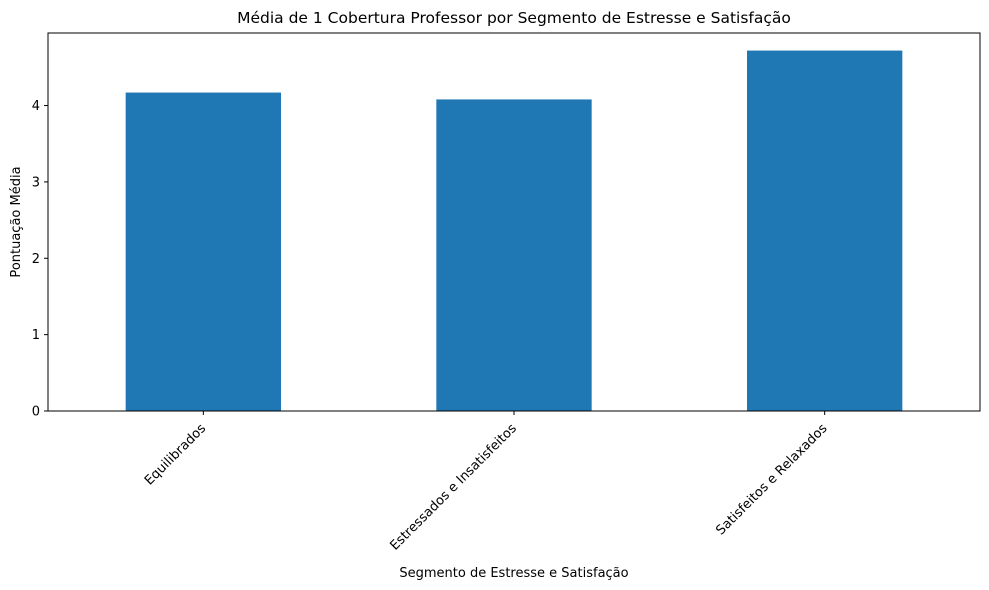  Describe the element at coordinates (16, 221) in the screenshot. I see `y-axis-label: Pontuação Média` at that location.